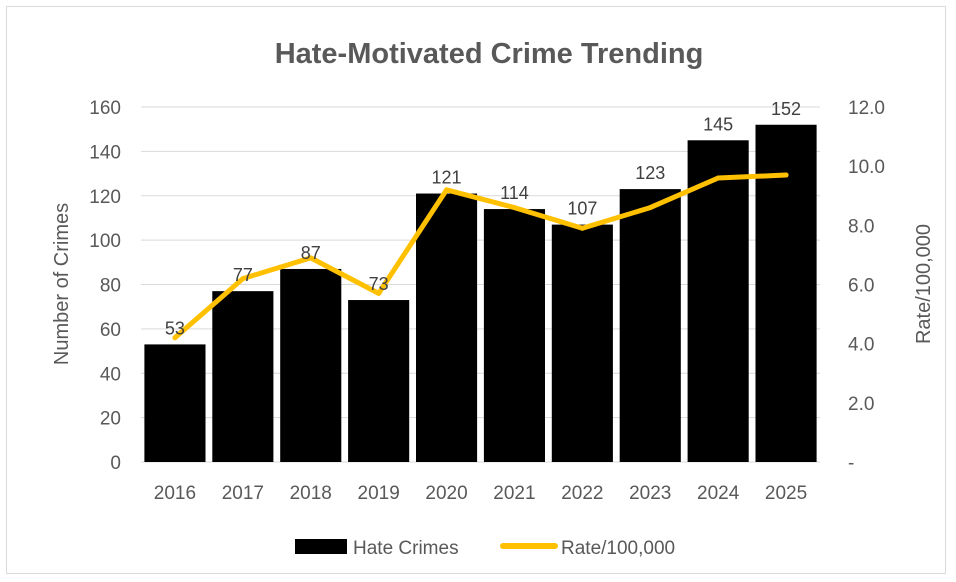 Image resolution: width=956 pixels, height=582 pixels. I want to click on bar-data-label: 145, so click(718, 124).